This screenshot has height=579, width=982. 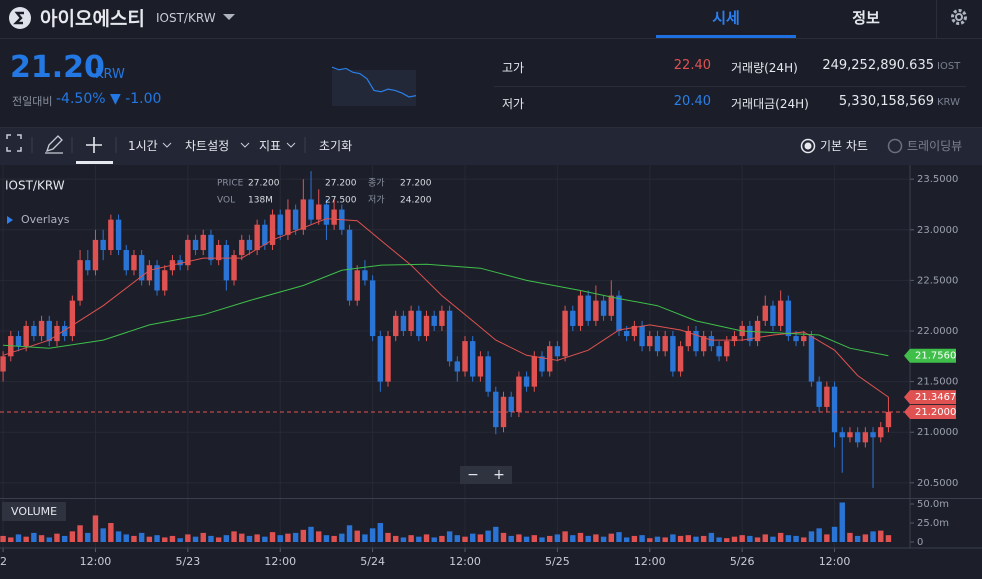 I want to click on y-tick-label: 21.5000, so click(x=937, y=382).